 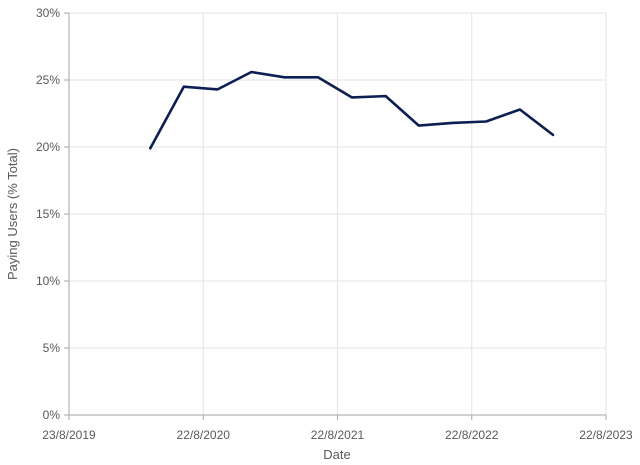 I want to click on x-tick-label: 23/8/2019, so click(x=69, y=435).